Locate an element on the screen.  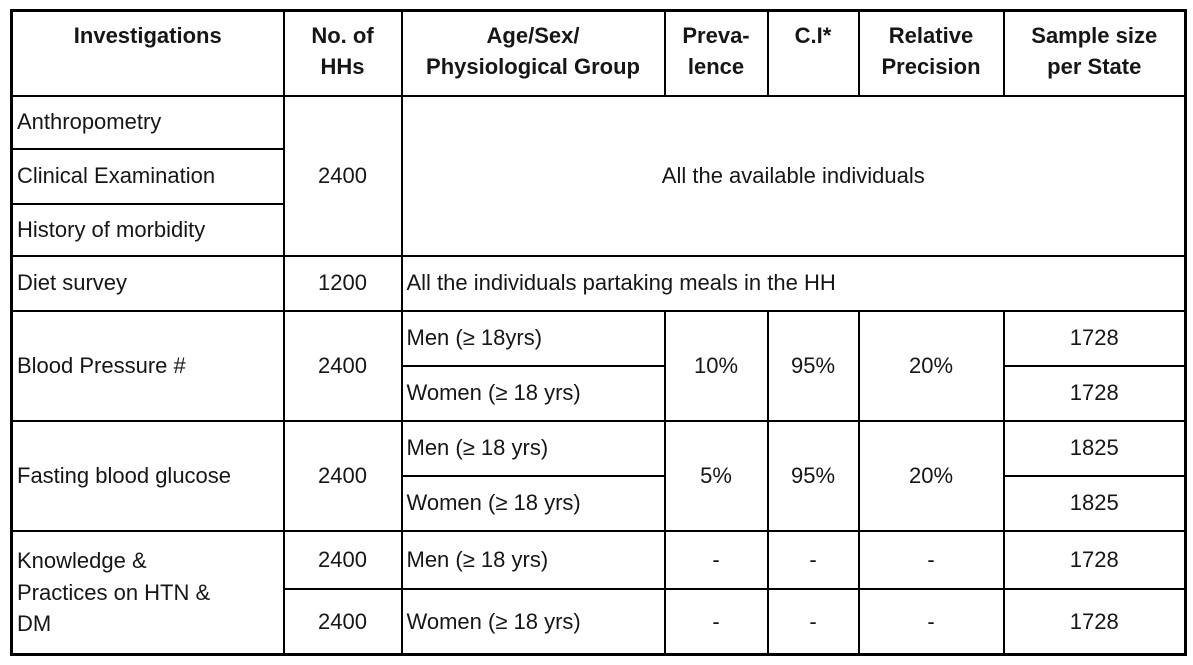
cell-investigation-fasting-glucose: Fasting blood glucose is located at coordinates (147, 475).